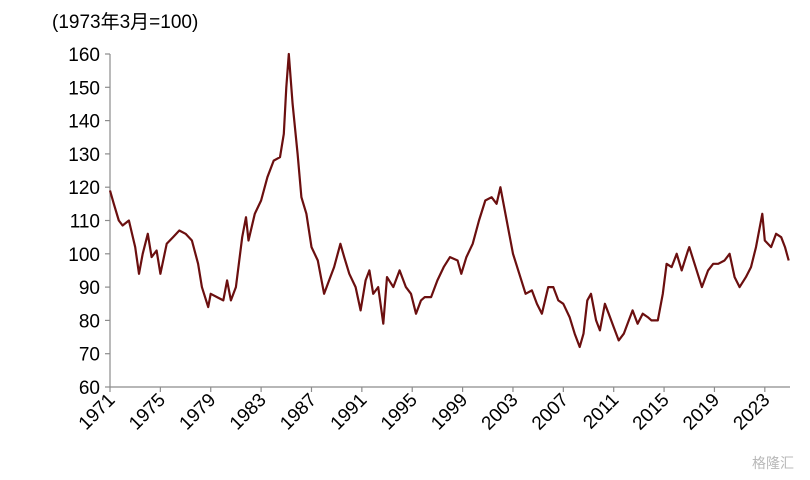  I want to click on y-tick-label: 80, so click(89, 321).